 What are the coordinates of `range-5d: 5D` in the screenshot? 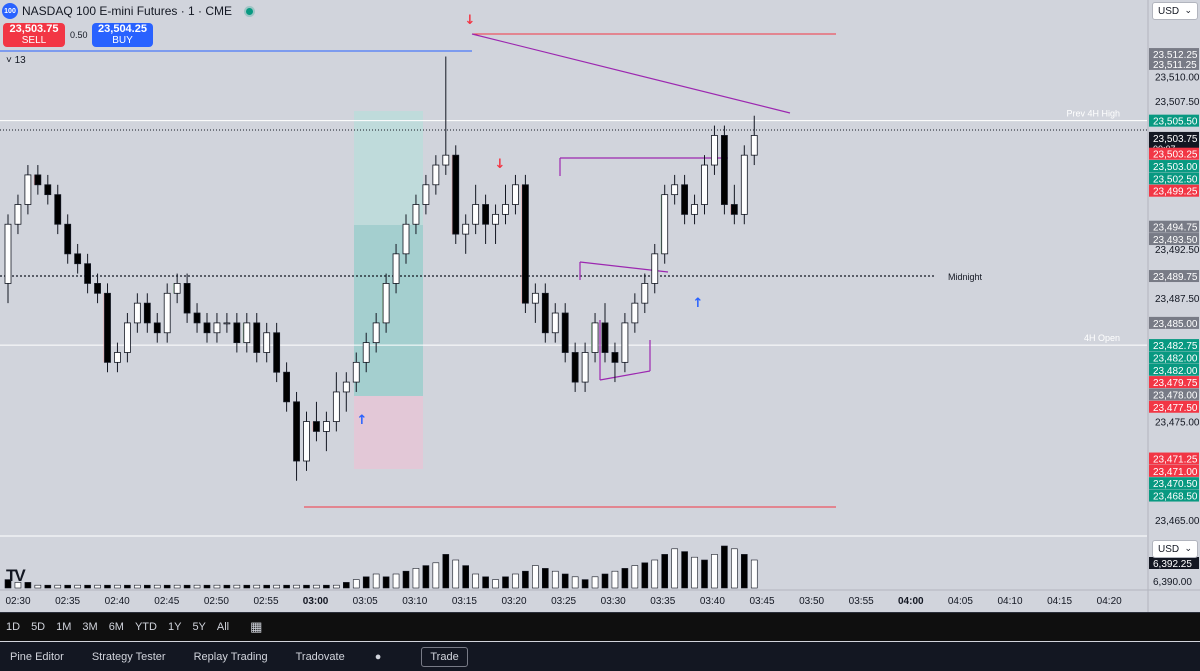 It's located at (38, 627).